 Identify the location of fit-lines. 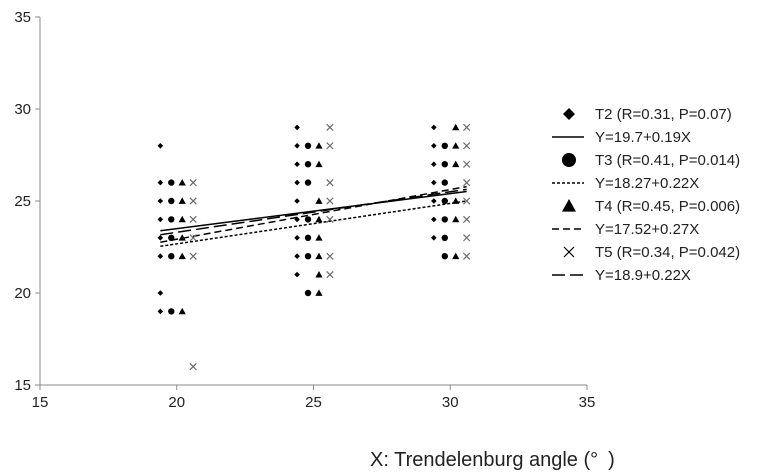
(313, 216).